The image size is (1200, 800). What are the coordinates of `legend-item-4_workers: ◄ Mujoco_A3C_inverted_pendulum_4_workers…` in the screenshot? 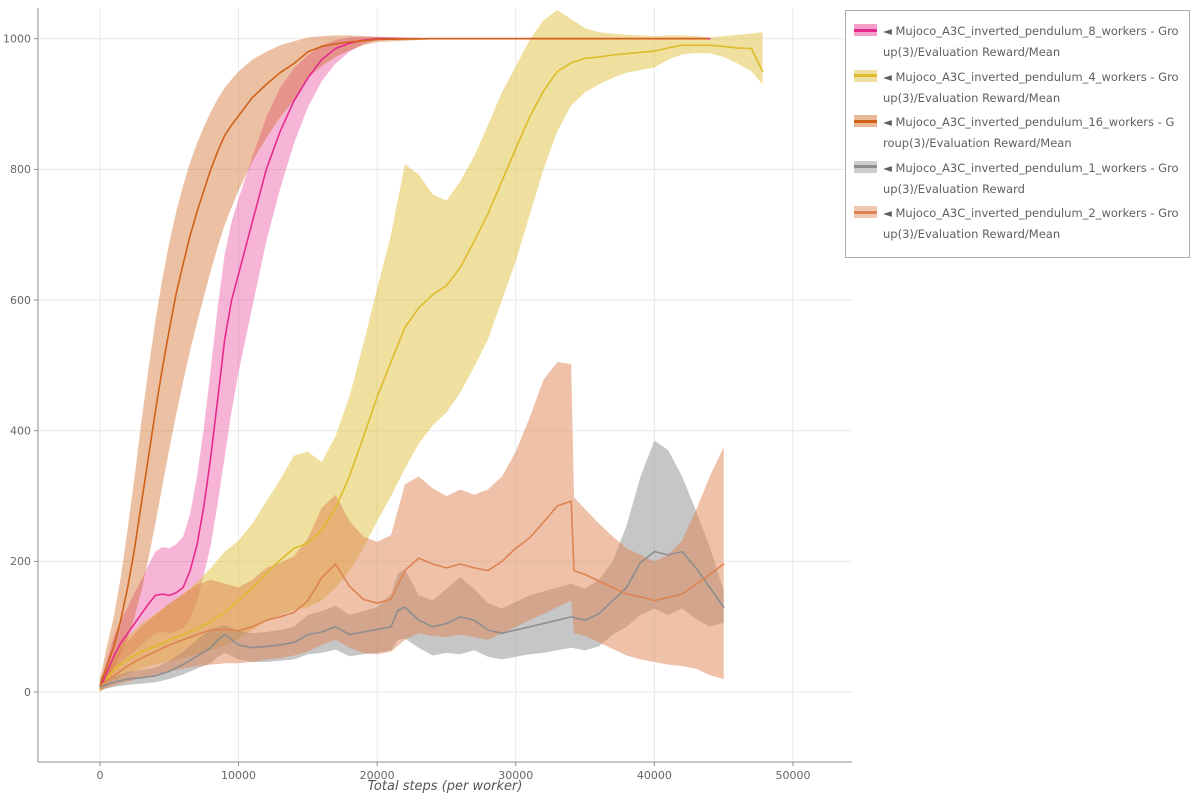 It's located at (1016, 88).